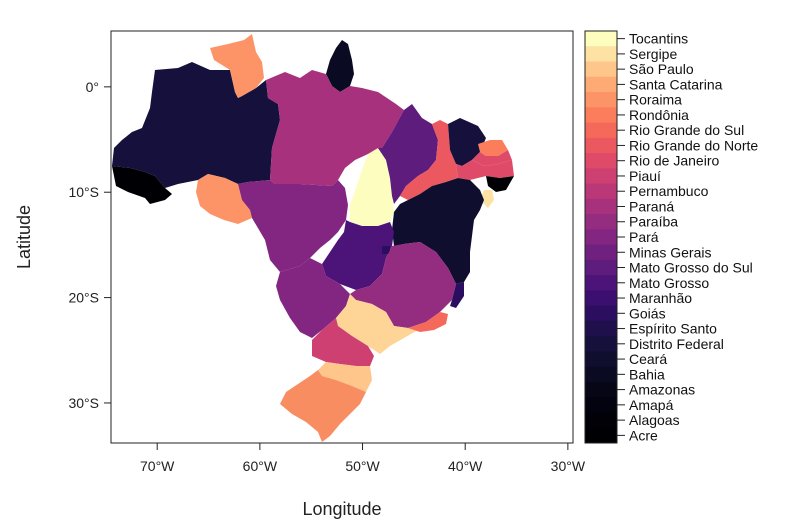 The image size is (800, 525). What do you see at coordinates (651, 405) in the screenshot?
I see `legend-label: Amapá` at bounding box center [651, 405].